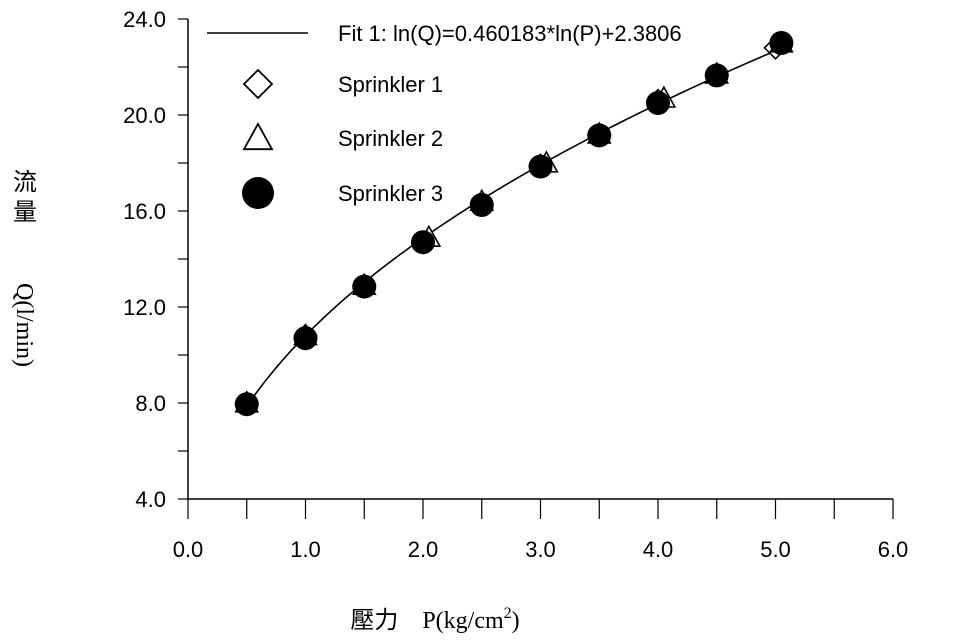  What do you see at coordinates (150, 403) in the screenshot?
I see `y-tick-label: 8.0` at bounding box center [150, 403].